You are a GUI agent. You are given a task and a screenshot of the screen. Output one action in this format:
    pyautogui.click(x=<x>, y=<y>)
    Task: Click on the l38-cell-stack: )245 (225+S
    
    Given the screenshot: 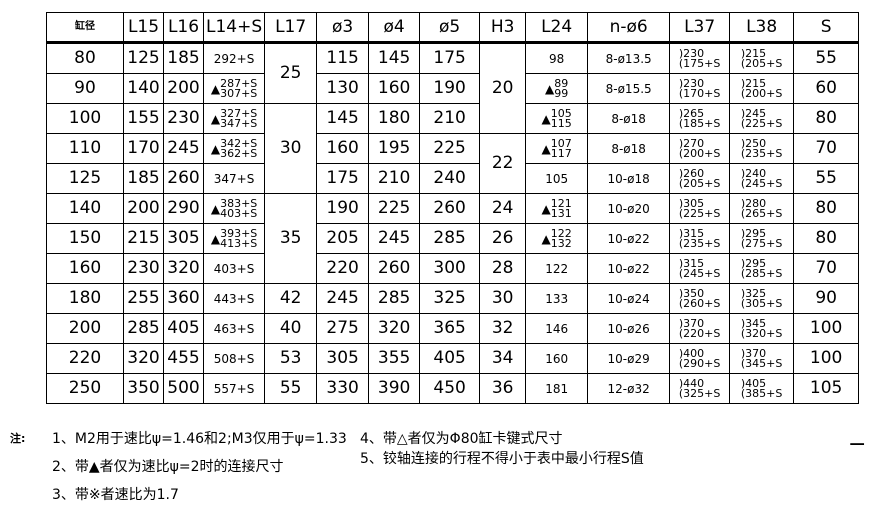 What is the action you would take?
    pyautogui.click(x=762, y=118)
    